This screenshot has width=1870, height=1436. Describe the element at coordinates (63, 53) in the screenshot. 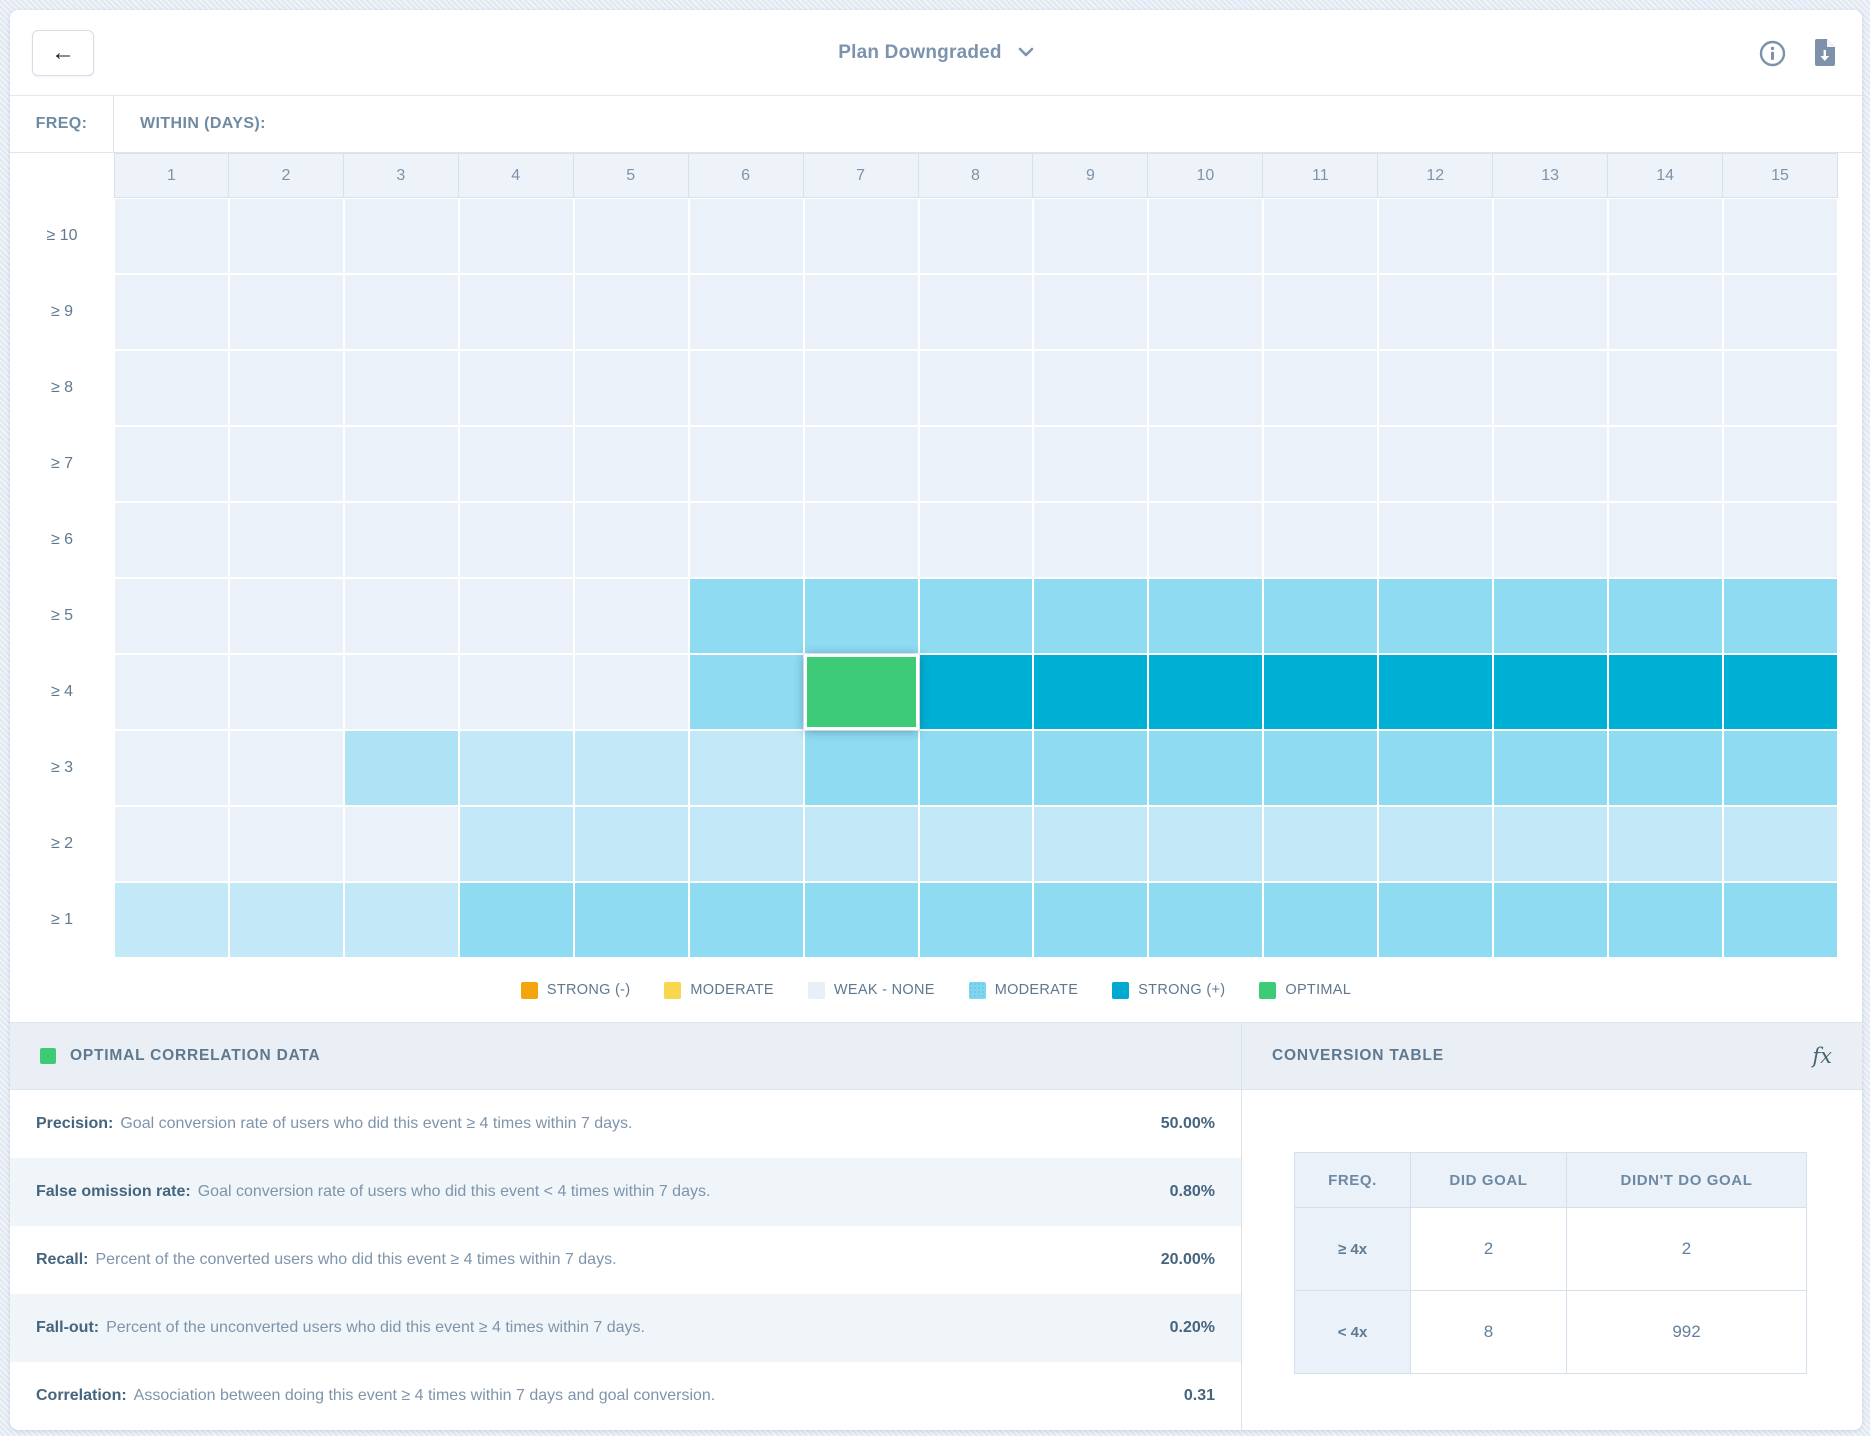

I see `back-button: ←` at that location.